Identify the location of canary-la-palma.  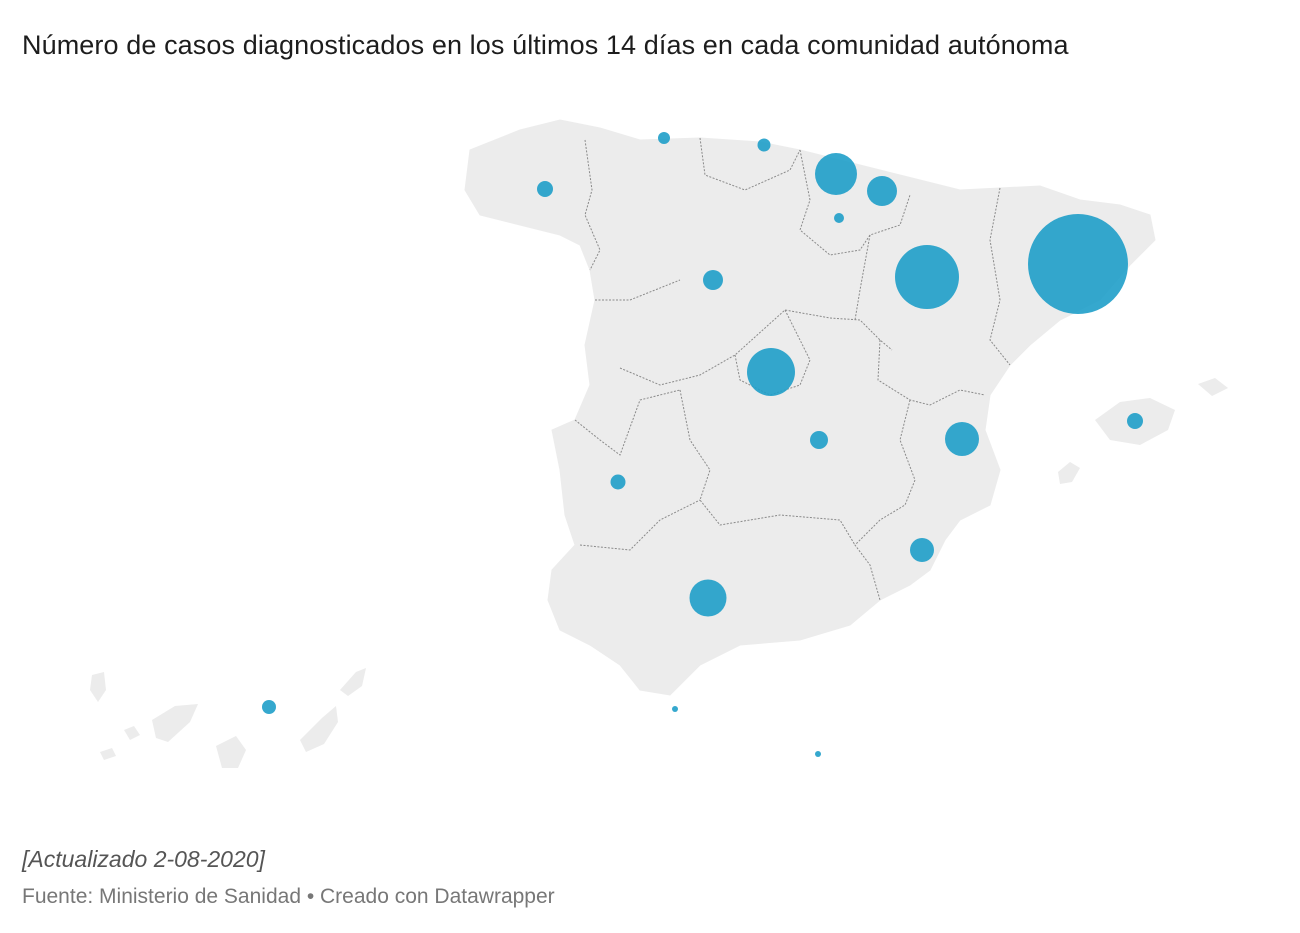
(98, 687).